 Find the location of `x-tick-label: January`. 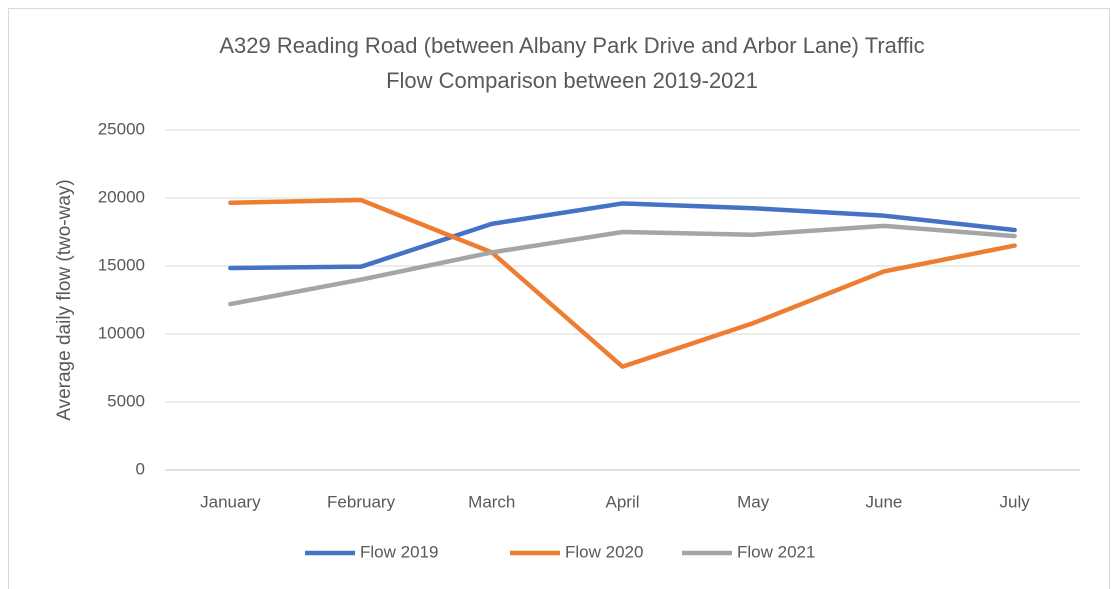

x-tick-label: January is located at coordinates (230, 501).